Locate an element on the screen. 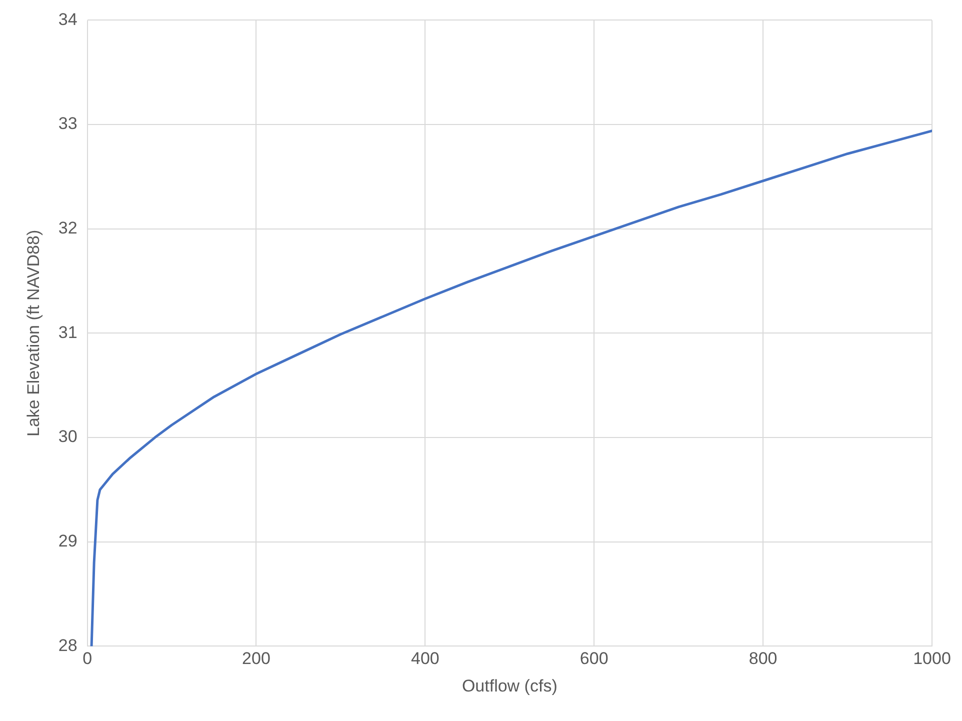  y-tick-label: 33 is located at coordinates (68, 124).